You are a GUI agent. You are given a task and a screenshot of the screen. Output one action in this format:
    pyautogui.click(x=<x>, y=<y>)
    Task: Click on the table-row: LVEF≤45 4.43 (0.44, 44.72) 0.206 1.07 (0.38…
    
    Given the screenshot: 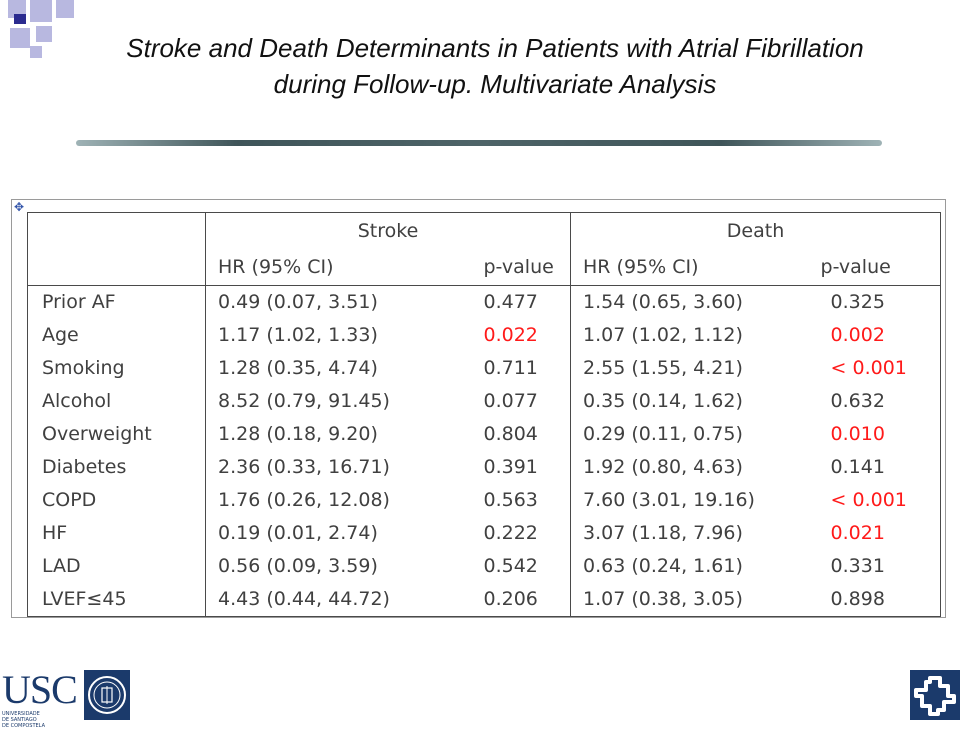 What is the action you would take?
    pyautogui.click(x=484, y=599)
    